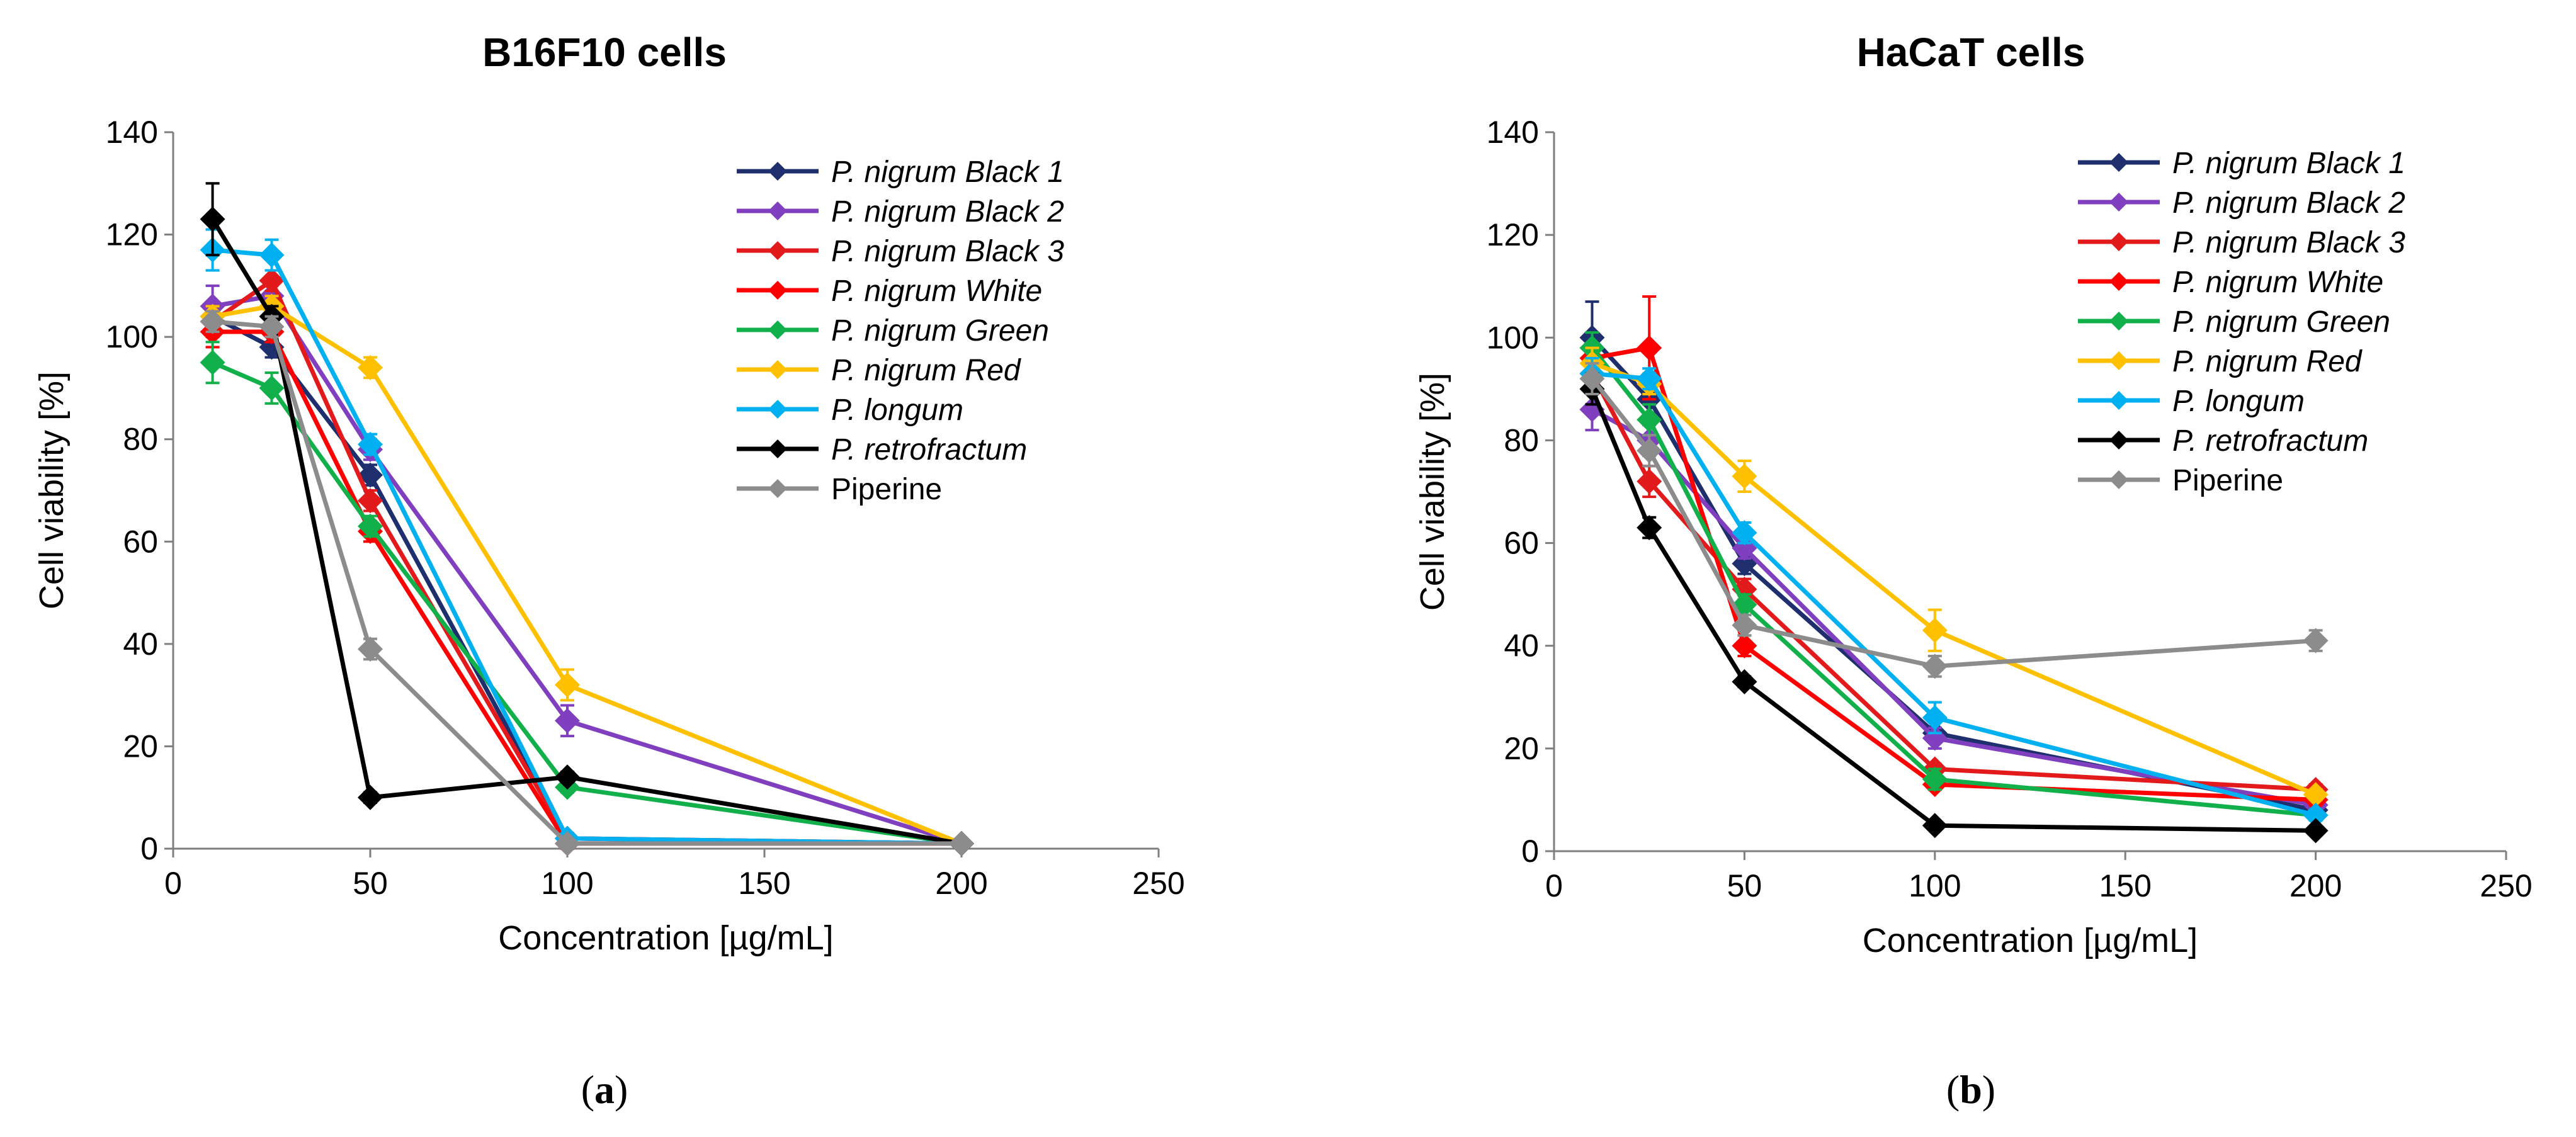  I want to click on x-tick-label: 0, so click(173, 883).